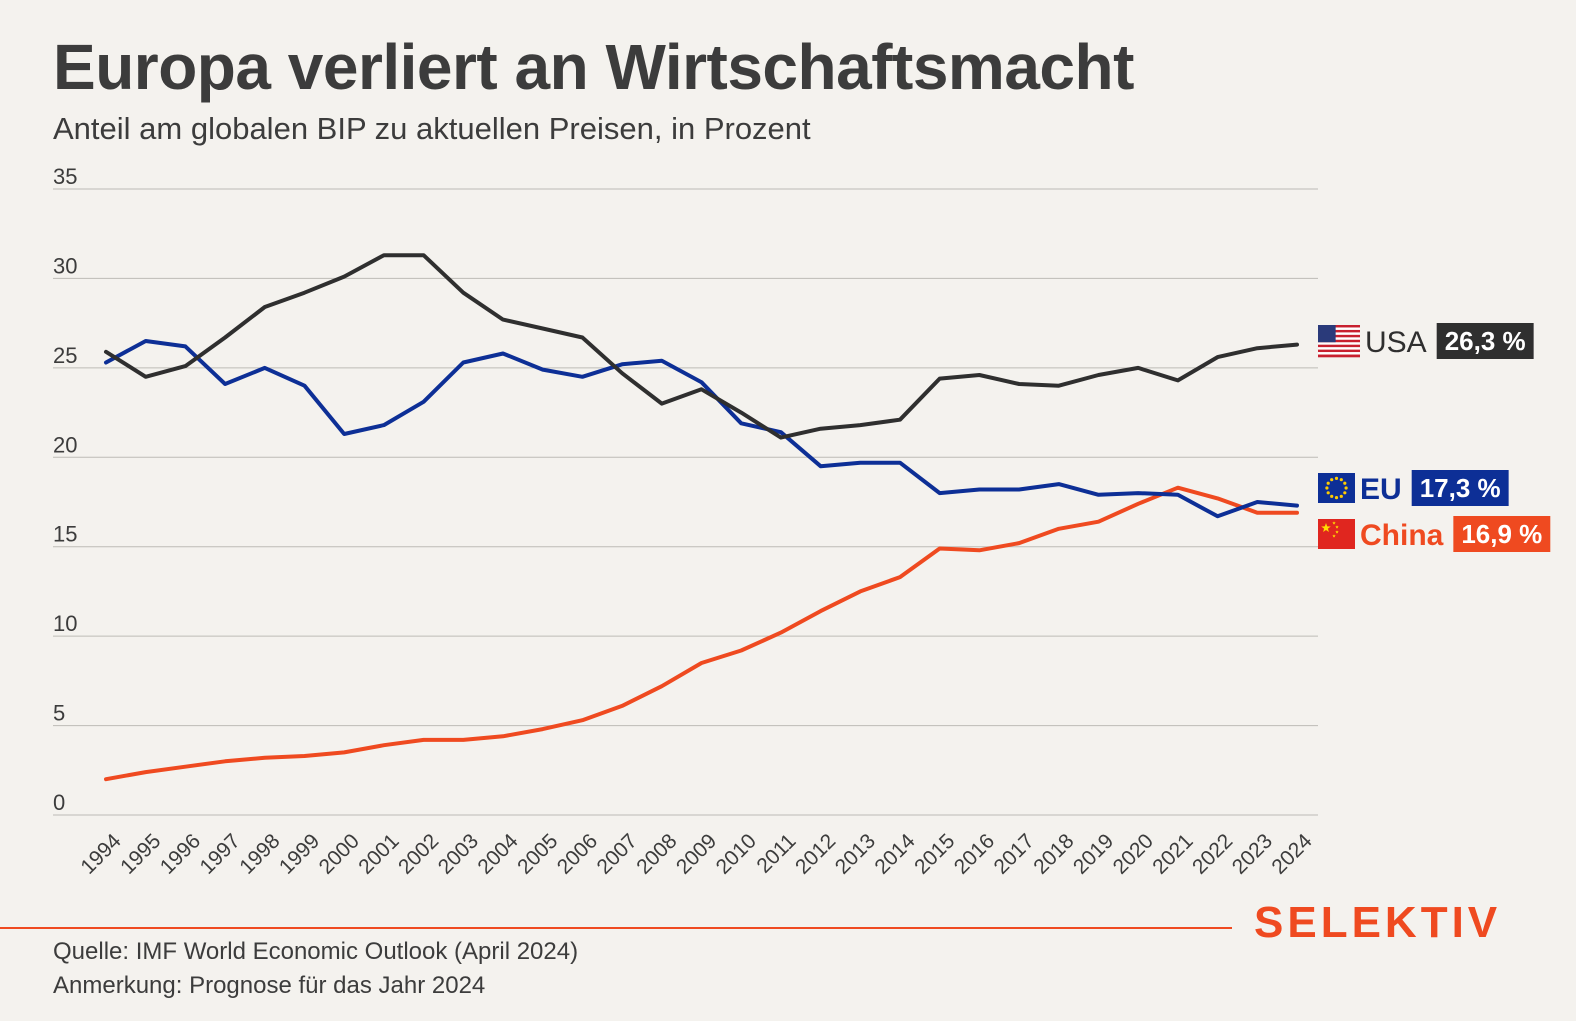 The height and width of the screenshot is (1021, 1576). I want to click on series-value-china: 16,9 %, so click(1501, 534).